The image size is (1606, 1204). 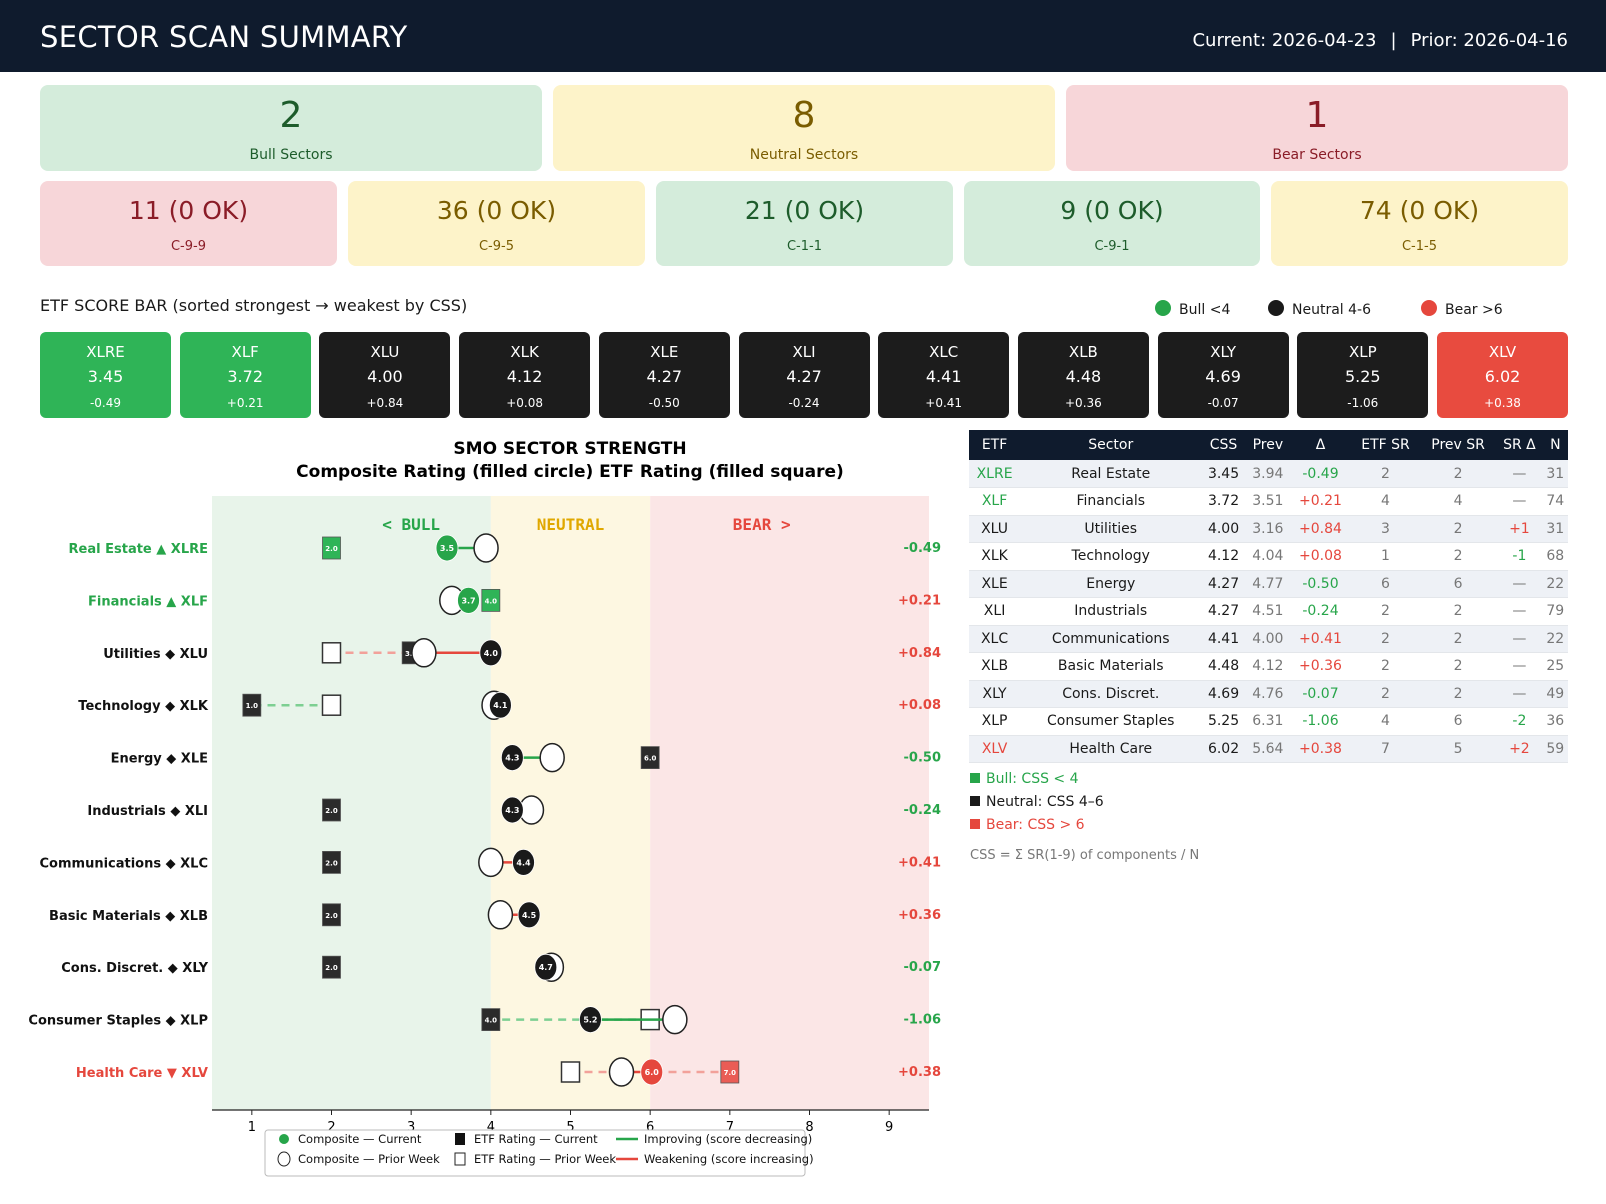 What do you see at coordinates (360, 1139) in the screenshot?
I see `chart-legend-label: Composite — Current` at bounding box center [360, 1139].